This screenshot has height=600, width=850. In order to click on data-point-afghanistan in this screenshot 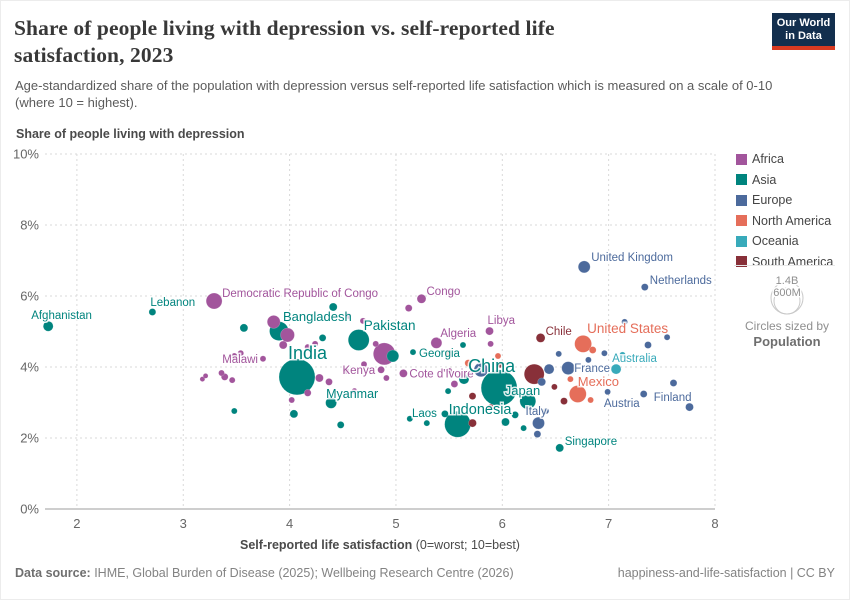, I will do `click(48, 326)`.